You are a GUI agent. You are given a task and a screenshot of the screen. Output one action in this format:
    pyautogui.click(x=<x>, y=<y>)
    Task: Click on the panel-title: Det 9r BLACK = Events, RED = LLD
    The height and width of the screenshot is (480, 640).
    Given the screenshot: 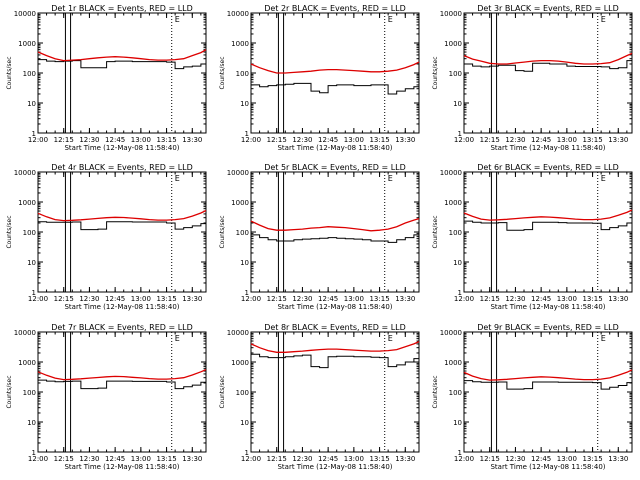 What is the action you would take?
    pyautogui.click(x=548, y=327)
    